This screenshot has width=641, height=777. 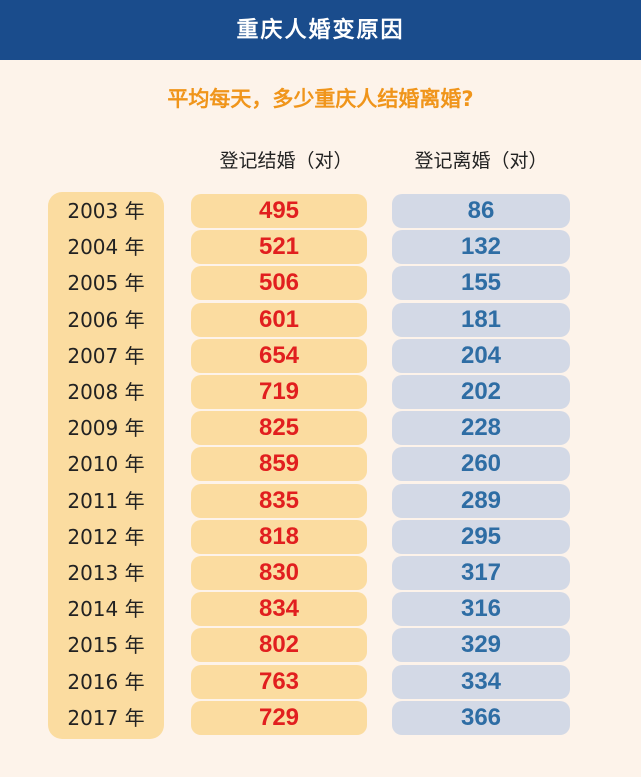 I want to click on divorce-value: 260, so click(x=481, y=464).